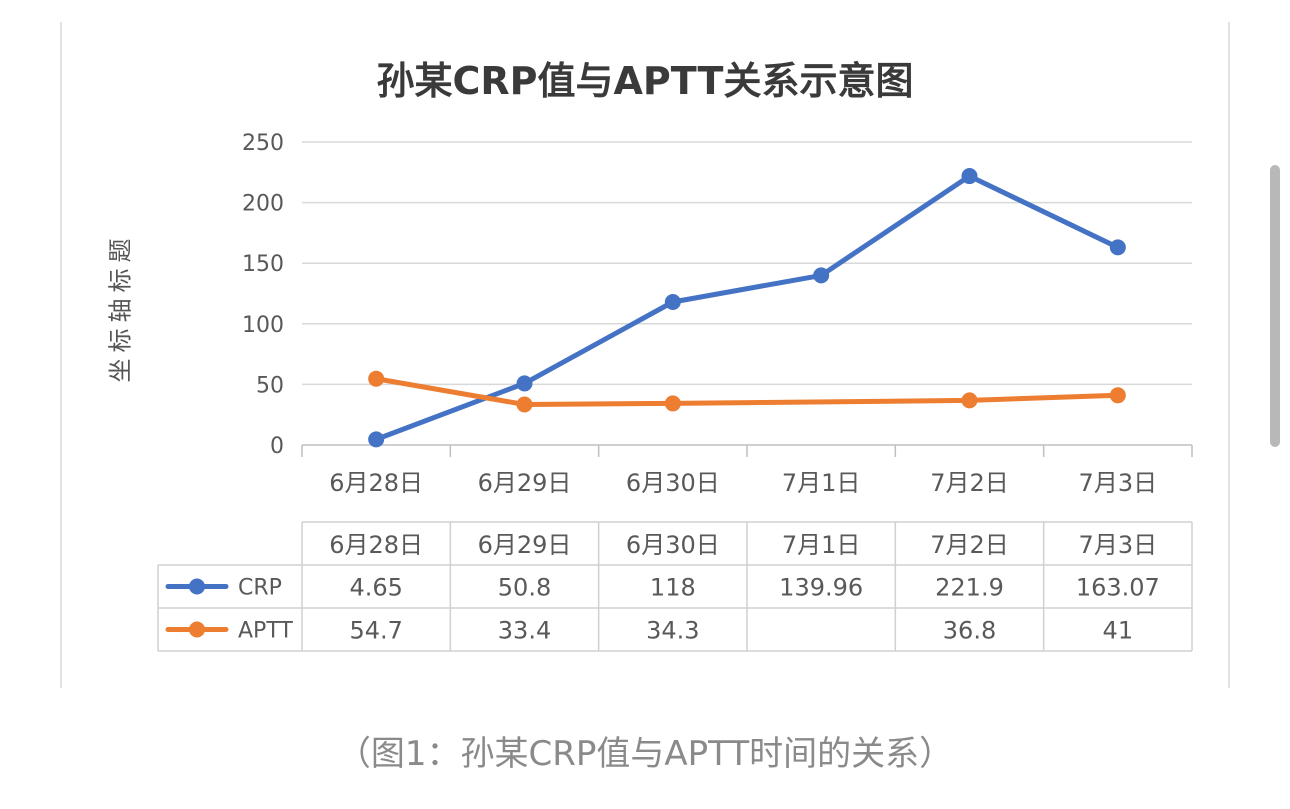 The width and height of the screenshot is (1290, 809). Describe the element at coordinates (376, 545) in the screenshot. I see `table-header-cell: 6月28日` at that location.